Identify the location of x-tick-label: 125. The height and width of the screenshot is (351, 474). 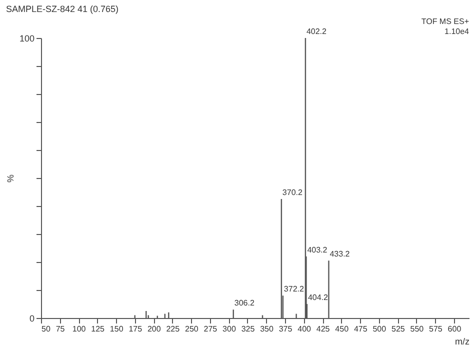
(98, 329).